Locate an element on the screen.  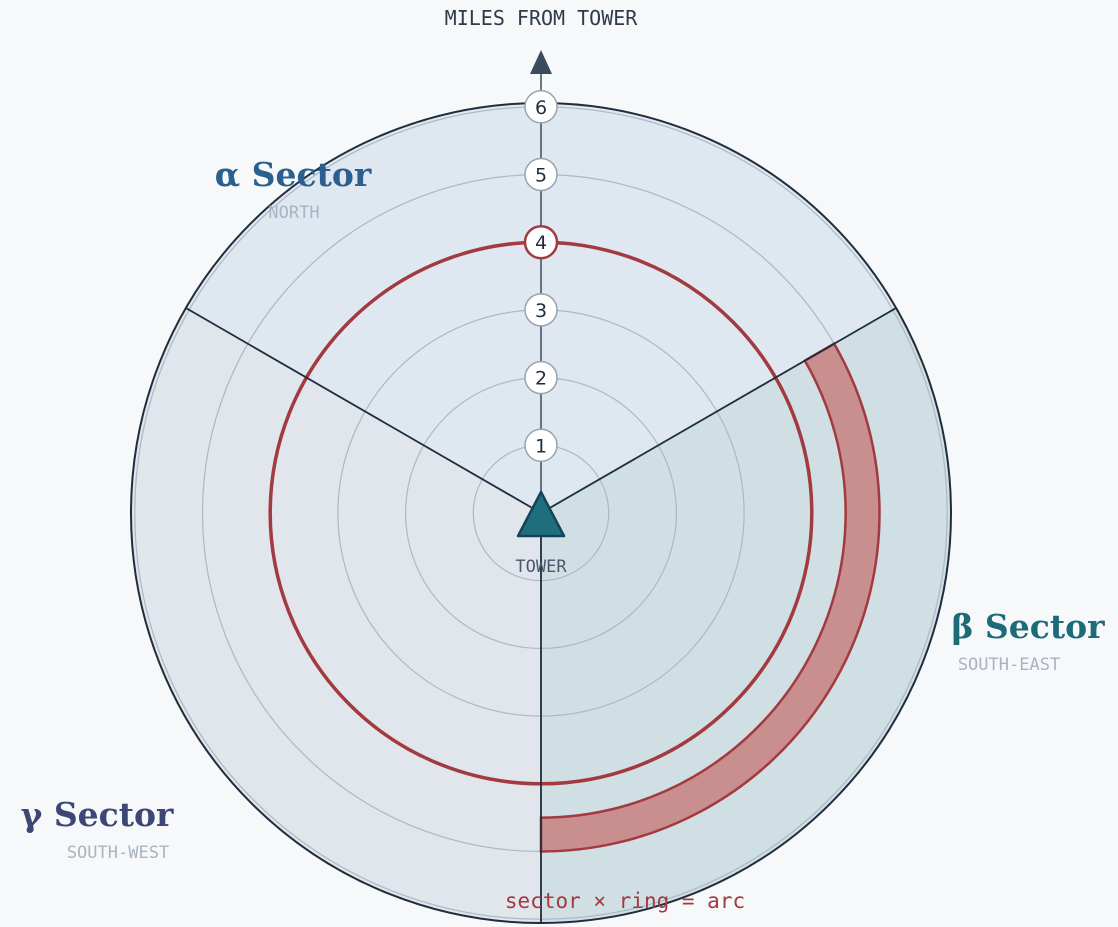
tick-1-mile: 1 is located at coordinates (541, 445).